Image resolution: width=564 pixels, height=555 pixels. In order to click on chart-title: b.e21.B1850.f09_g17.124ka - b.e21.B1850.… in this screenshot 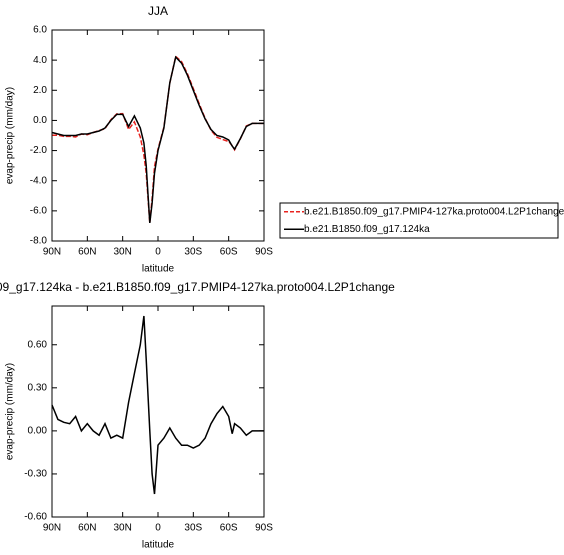, I will do `click(197, 287)`.